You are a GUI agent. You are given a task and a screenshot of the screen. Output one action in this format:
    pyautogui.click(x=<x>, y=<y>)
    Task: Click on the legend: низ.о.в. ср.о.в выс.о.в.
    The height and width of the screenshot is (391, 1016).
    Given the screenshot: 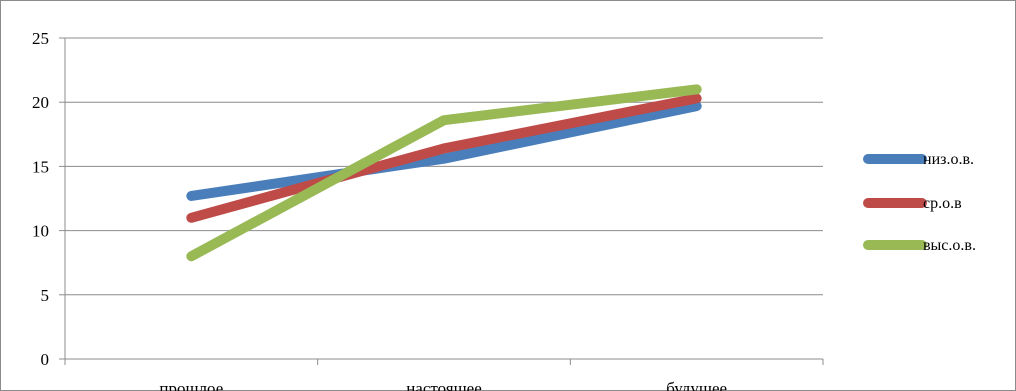 What is the action you would take?
    pyautogui.click(x=919, y=202)
    